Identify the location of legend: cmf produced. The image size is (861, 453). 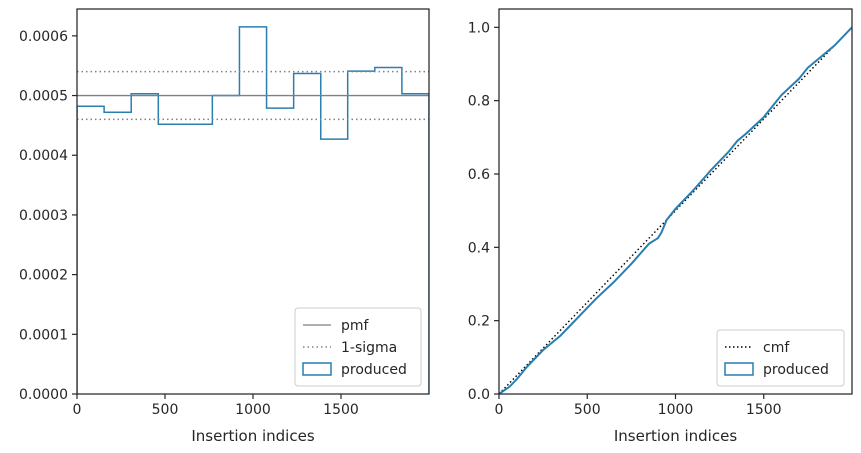
(780, 358).